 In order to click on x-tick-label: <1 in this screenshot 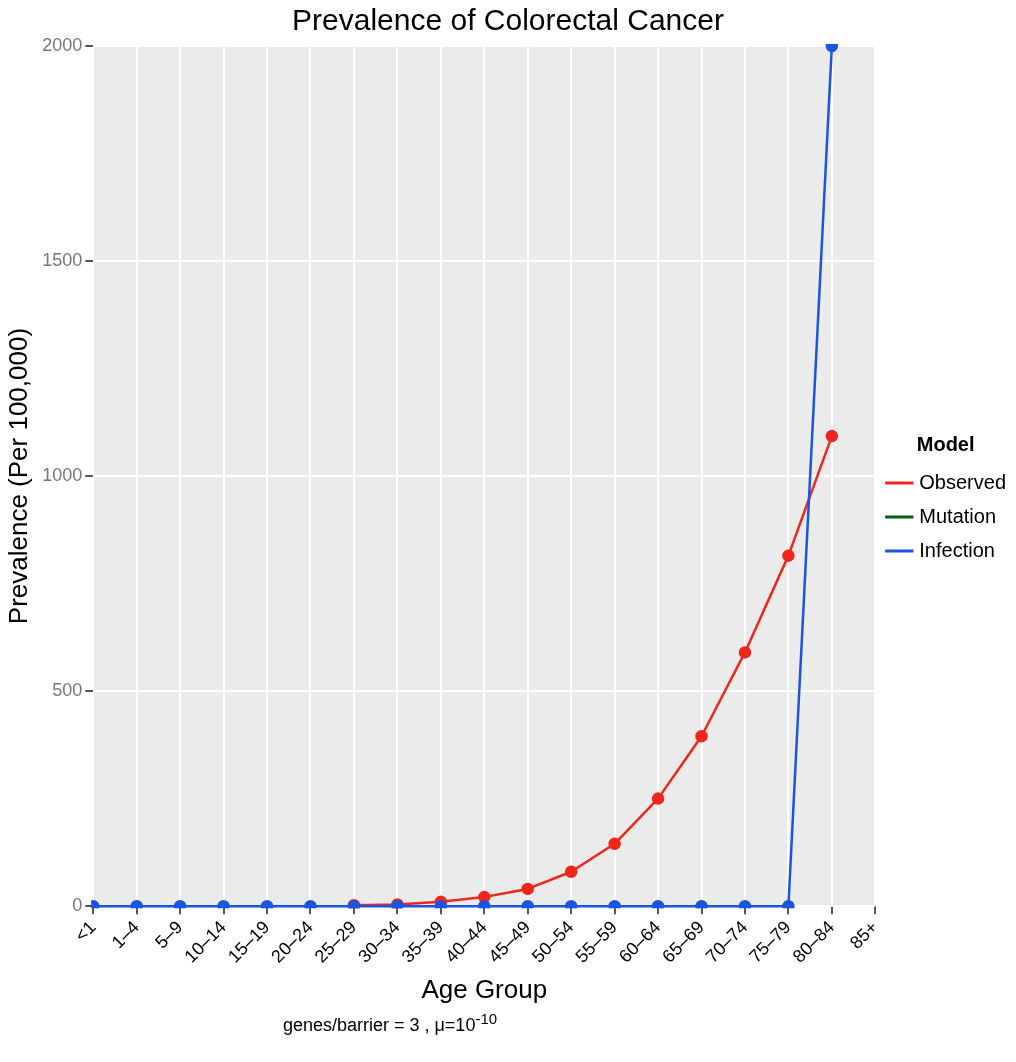, I will do `click(85, 931)`.